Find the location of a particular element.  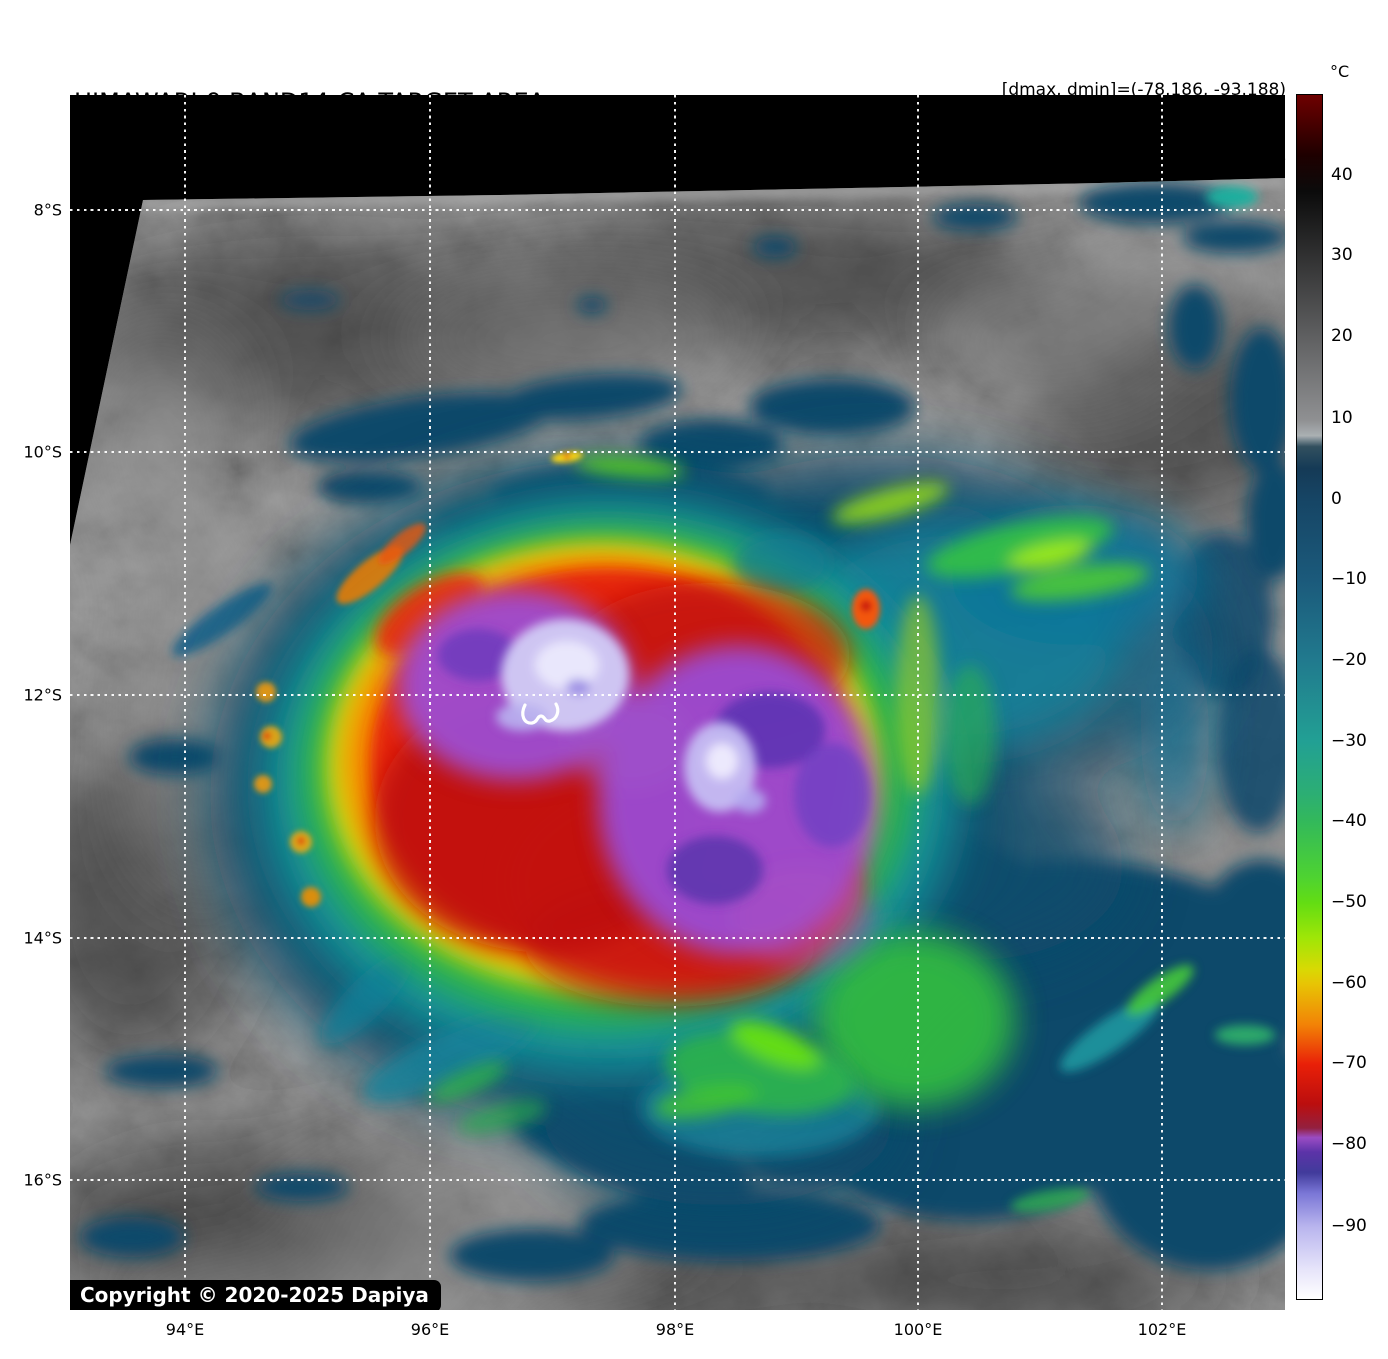

colorbar-tick-label: −20 is located at coordinates (1349, 659).